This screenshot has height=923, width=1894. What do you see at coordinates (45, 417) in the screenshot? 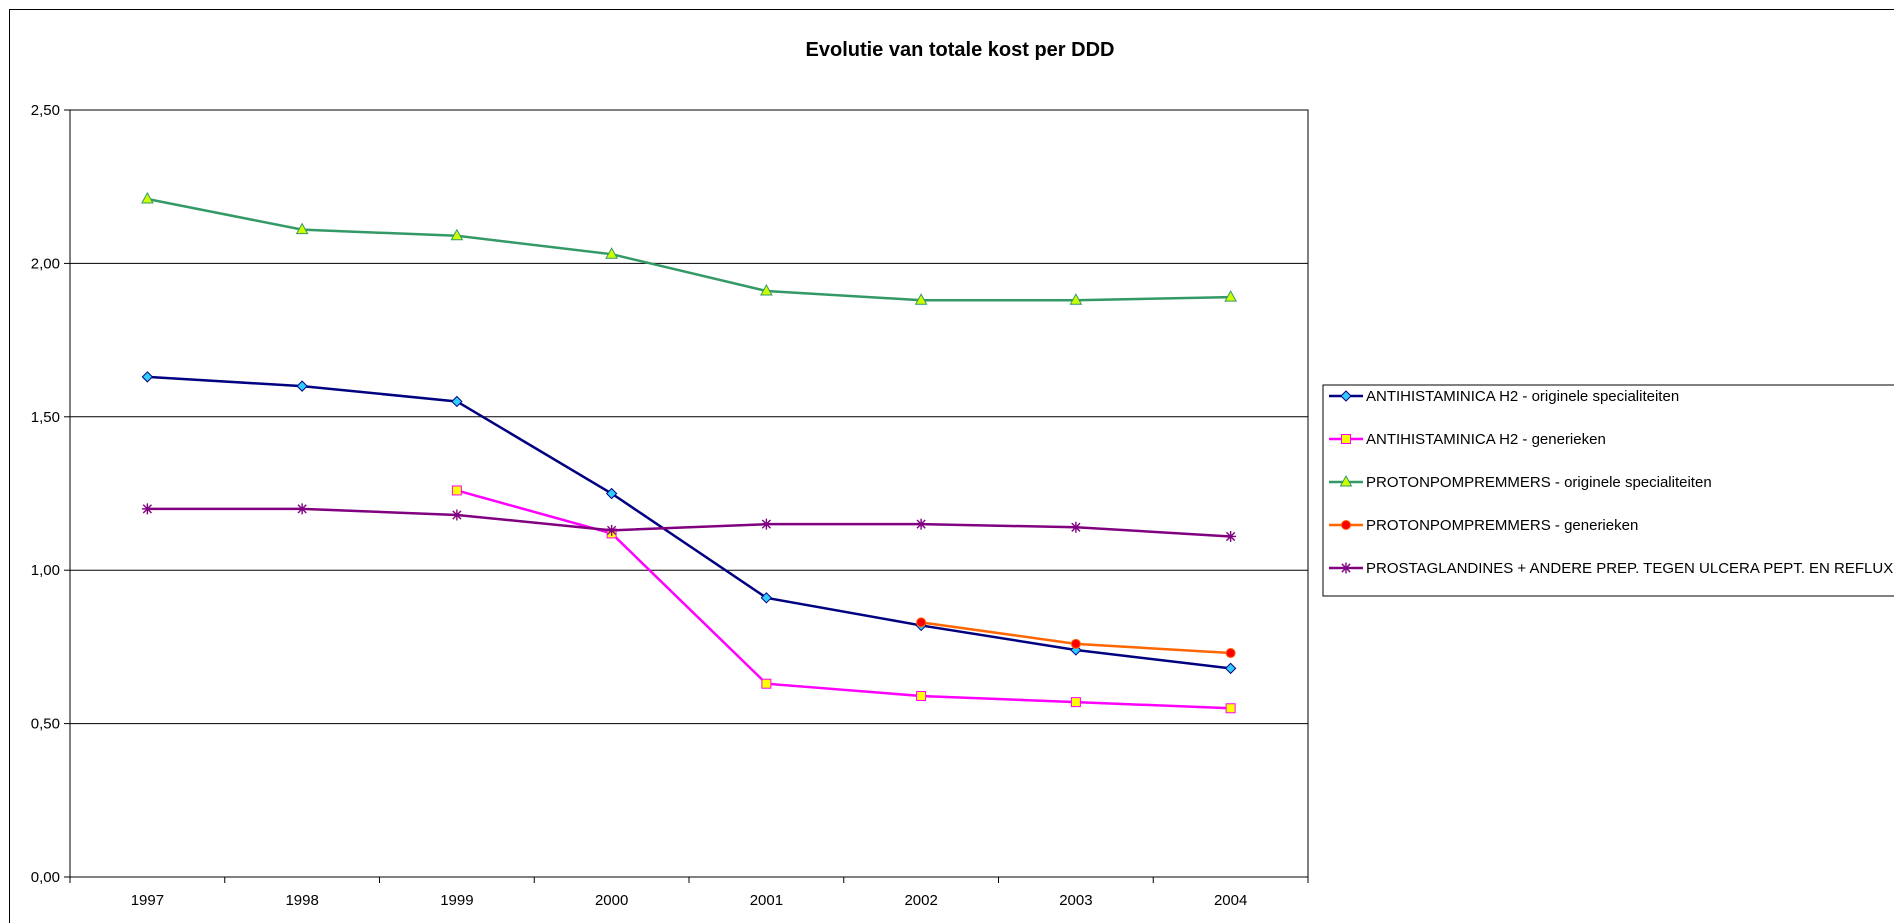
I see `y-tick-label: 1,50` at bounding box center [45, 417].